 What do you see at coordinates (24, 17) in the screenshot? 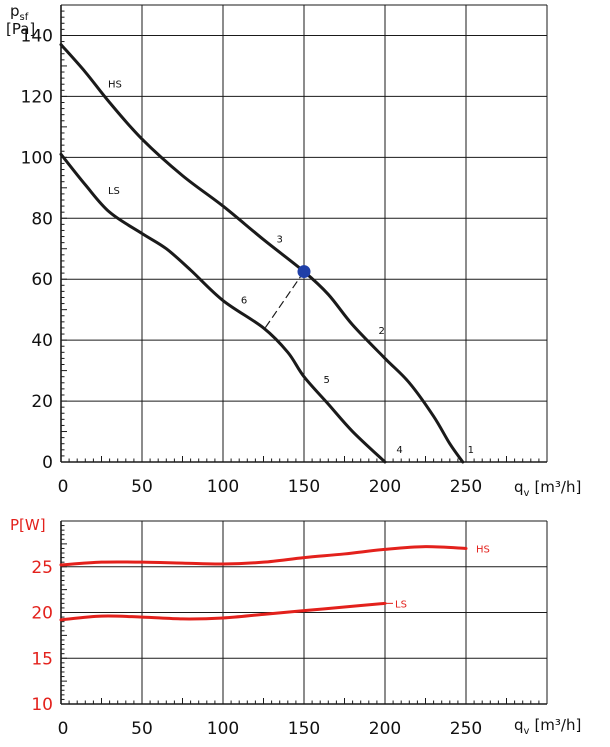
I see `pressure-y-title-sub: sf` at bounding box center [24, 17].